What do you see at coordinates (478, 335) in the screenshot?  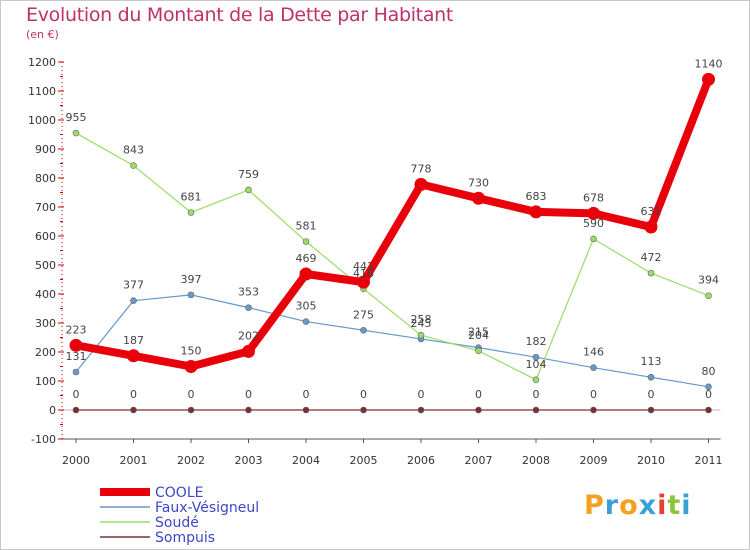 I see `data-label: 204` at bounding box center [478, 335].